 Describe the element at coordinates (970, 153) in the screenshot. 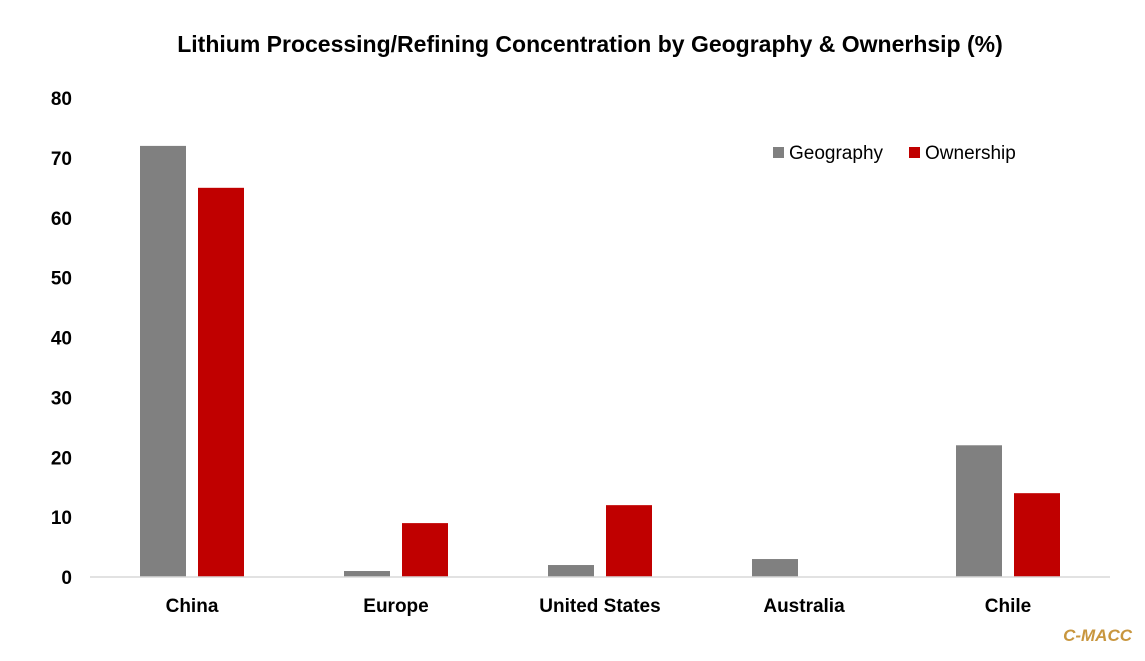

I see `legend-label-ownership: Ownership` at that location.